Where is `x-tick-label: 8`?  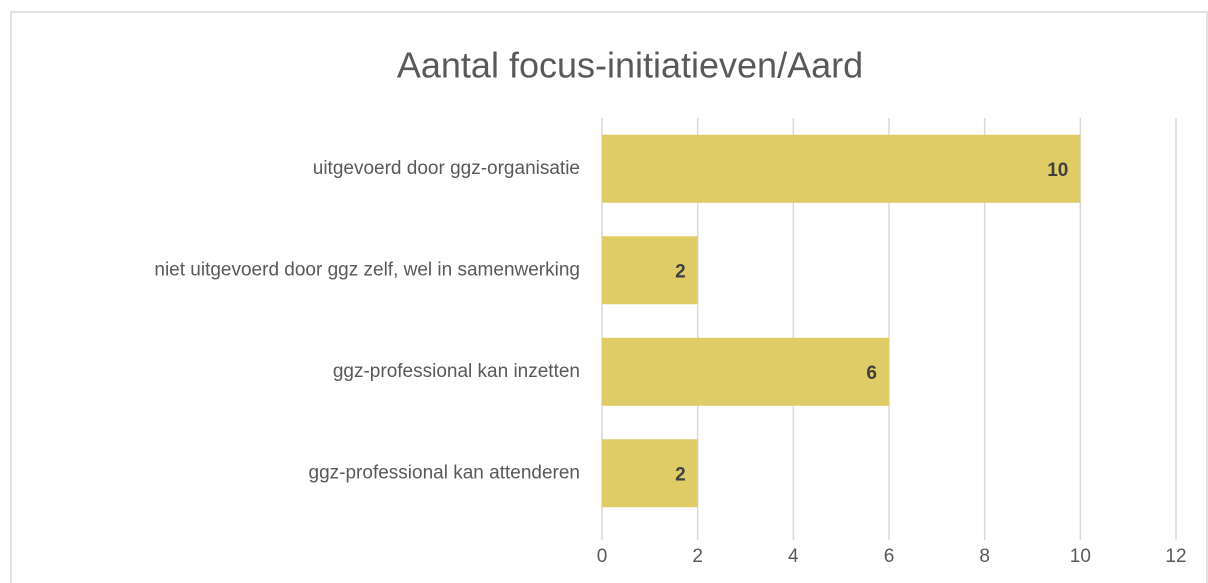 x-tick-label: 8 is located at coordinates (984, 556).